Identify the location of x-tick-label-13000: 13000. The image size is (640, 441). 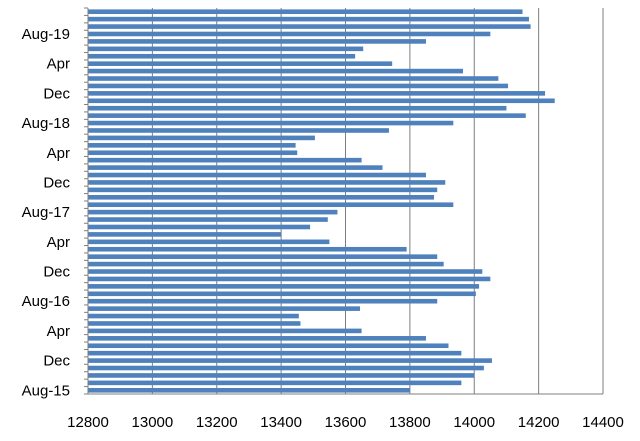
(153, 422).